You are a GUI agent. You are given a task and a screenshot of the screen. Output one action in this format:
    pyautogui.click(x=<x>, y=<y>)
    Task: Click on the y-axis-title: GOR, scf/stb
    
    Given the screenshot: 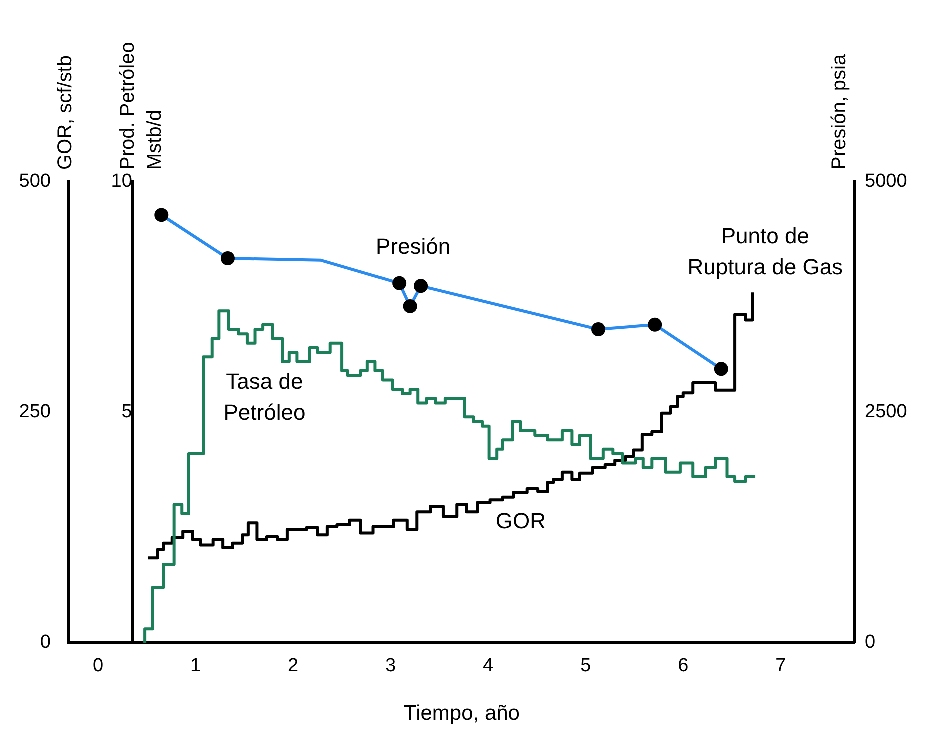 What is the action you would take?
    pyautogui.click(x=65, y=113)
    